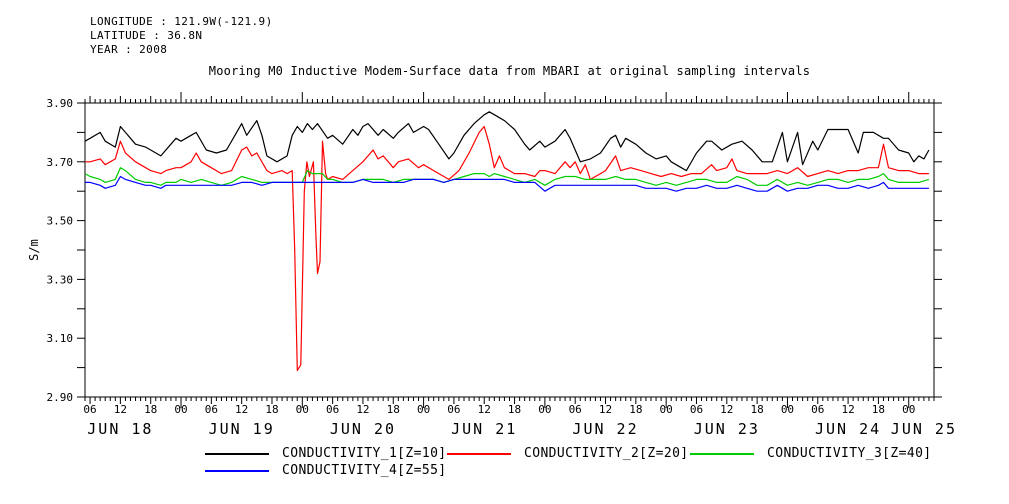 The image size is (1009, 504). I want to click on y-tick-label: 3.50, so click(60, 221).